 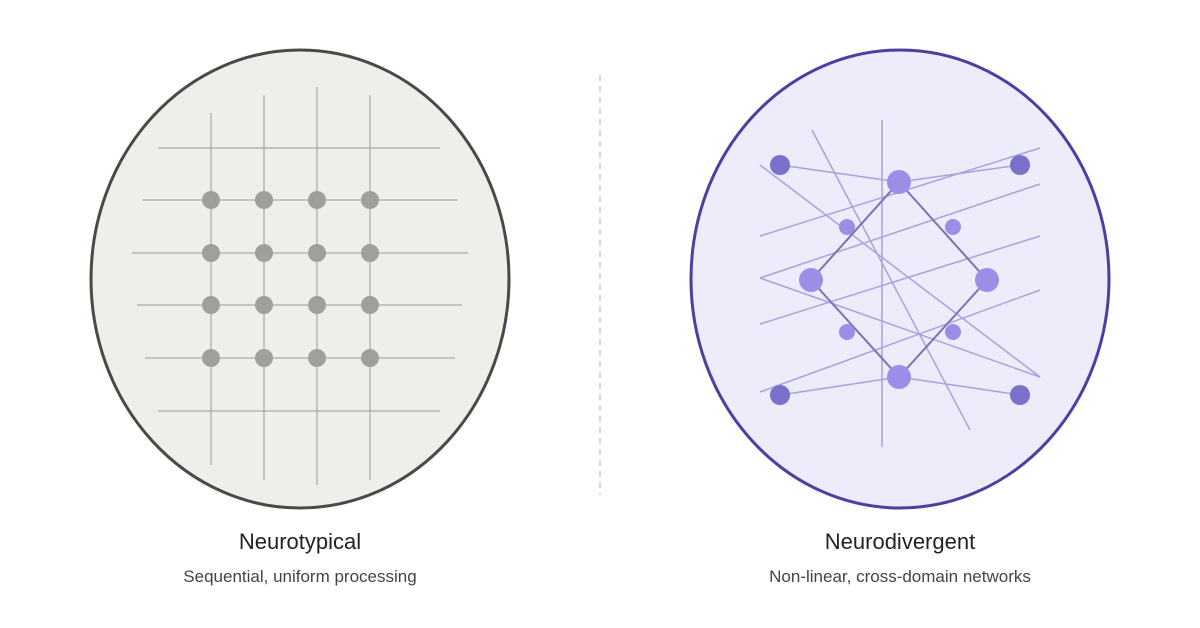 I want to click on right-title: Neurodivergent, so click(x=900, y=541).